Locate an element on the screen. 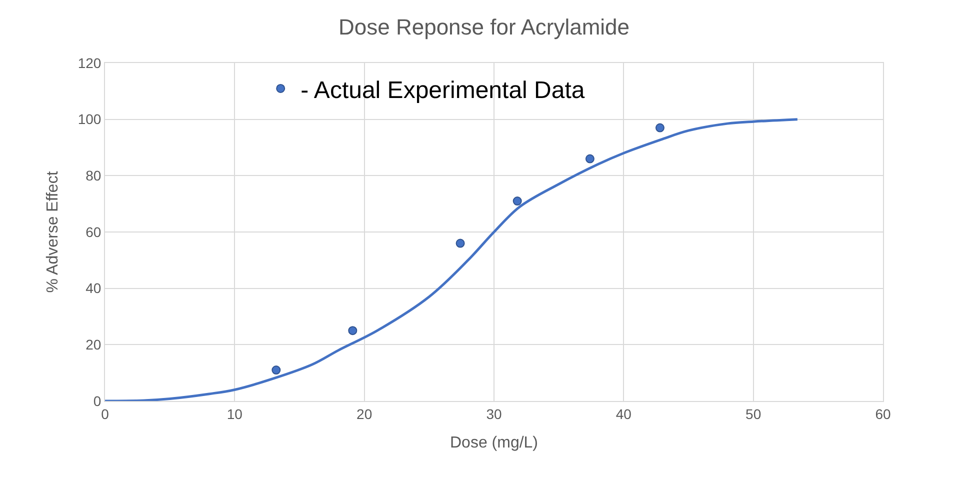 This screenshot has height=482, width=968. y-axis-title: % Adverse Effect is located at coordinates (53, 231).